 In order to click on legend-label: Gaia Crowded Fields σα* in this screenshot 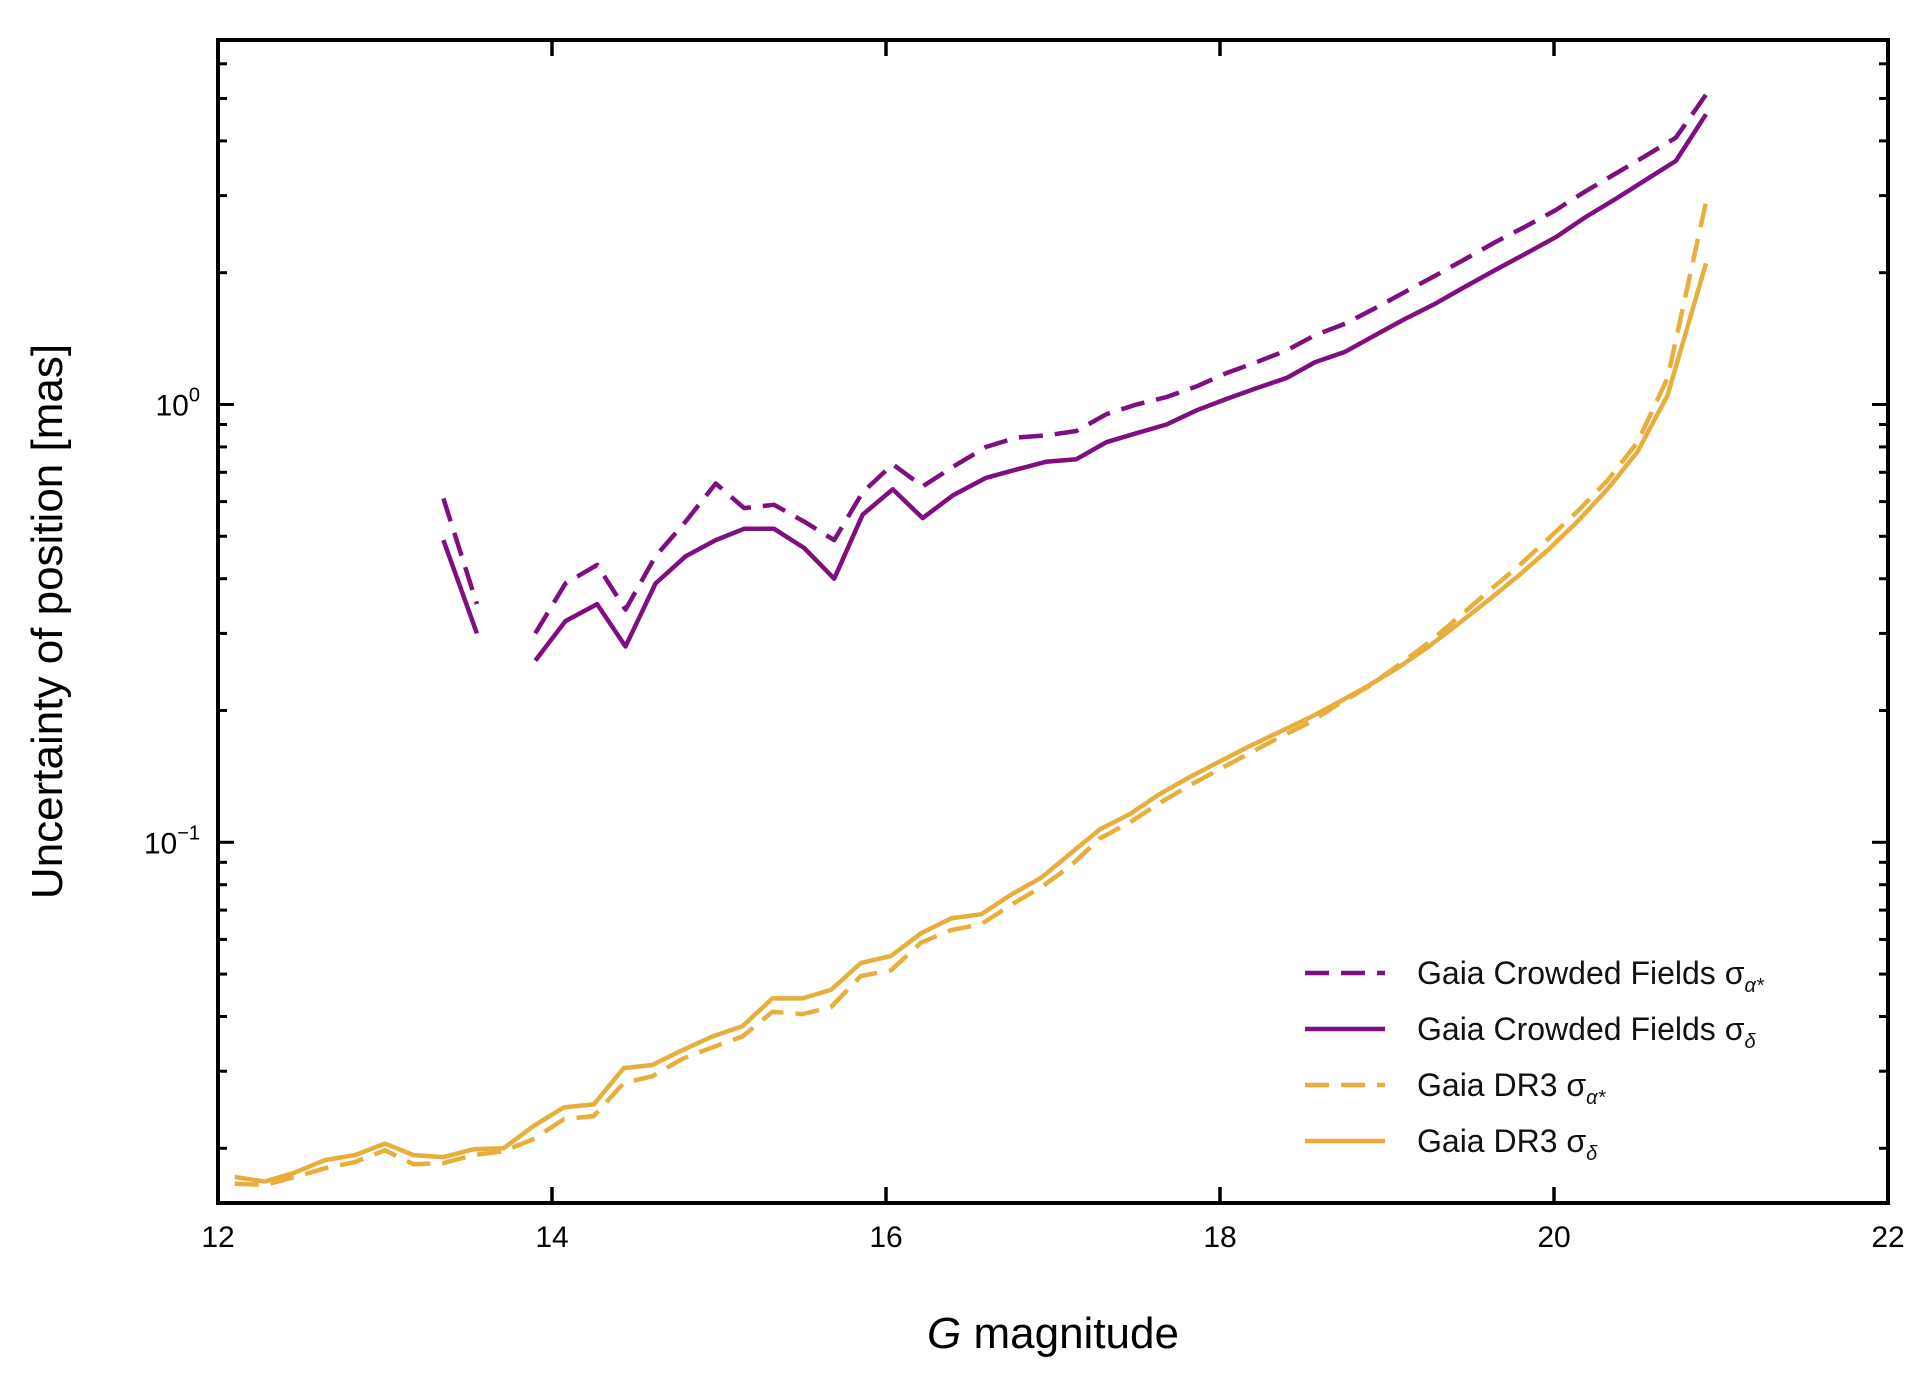, I will do `click(1591, 976)`.